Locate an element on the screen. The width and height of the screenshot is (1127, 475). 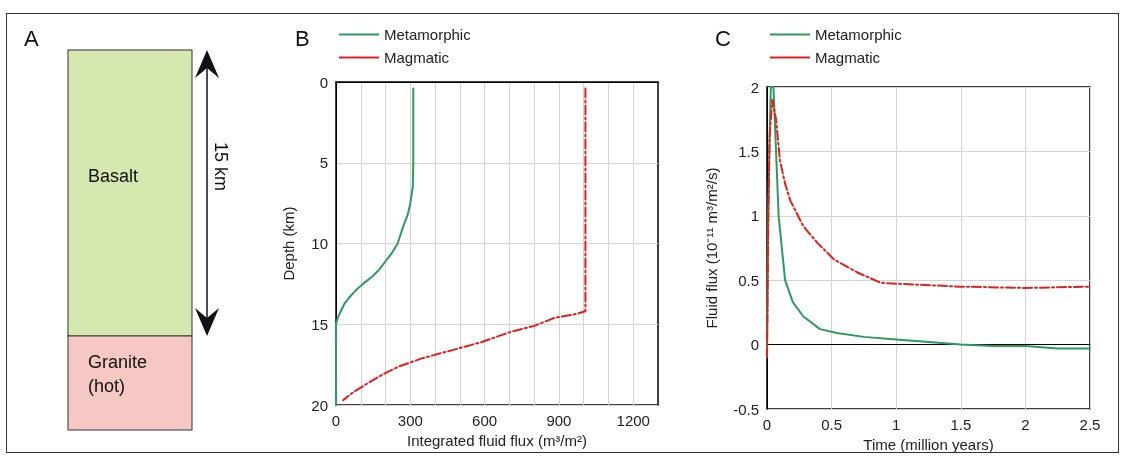
text: A is located at coordinates (31, 38).